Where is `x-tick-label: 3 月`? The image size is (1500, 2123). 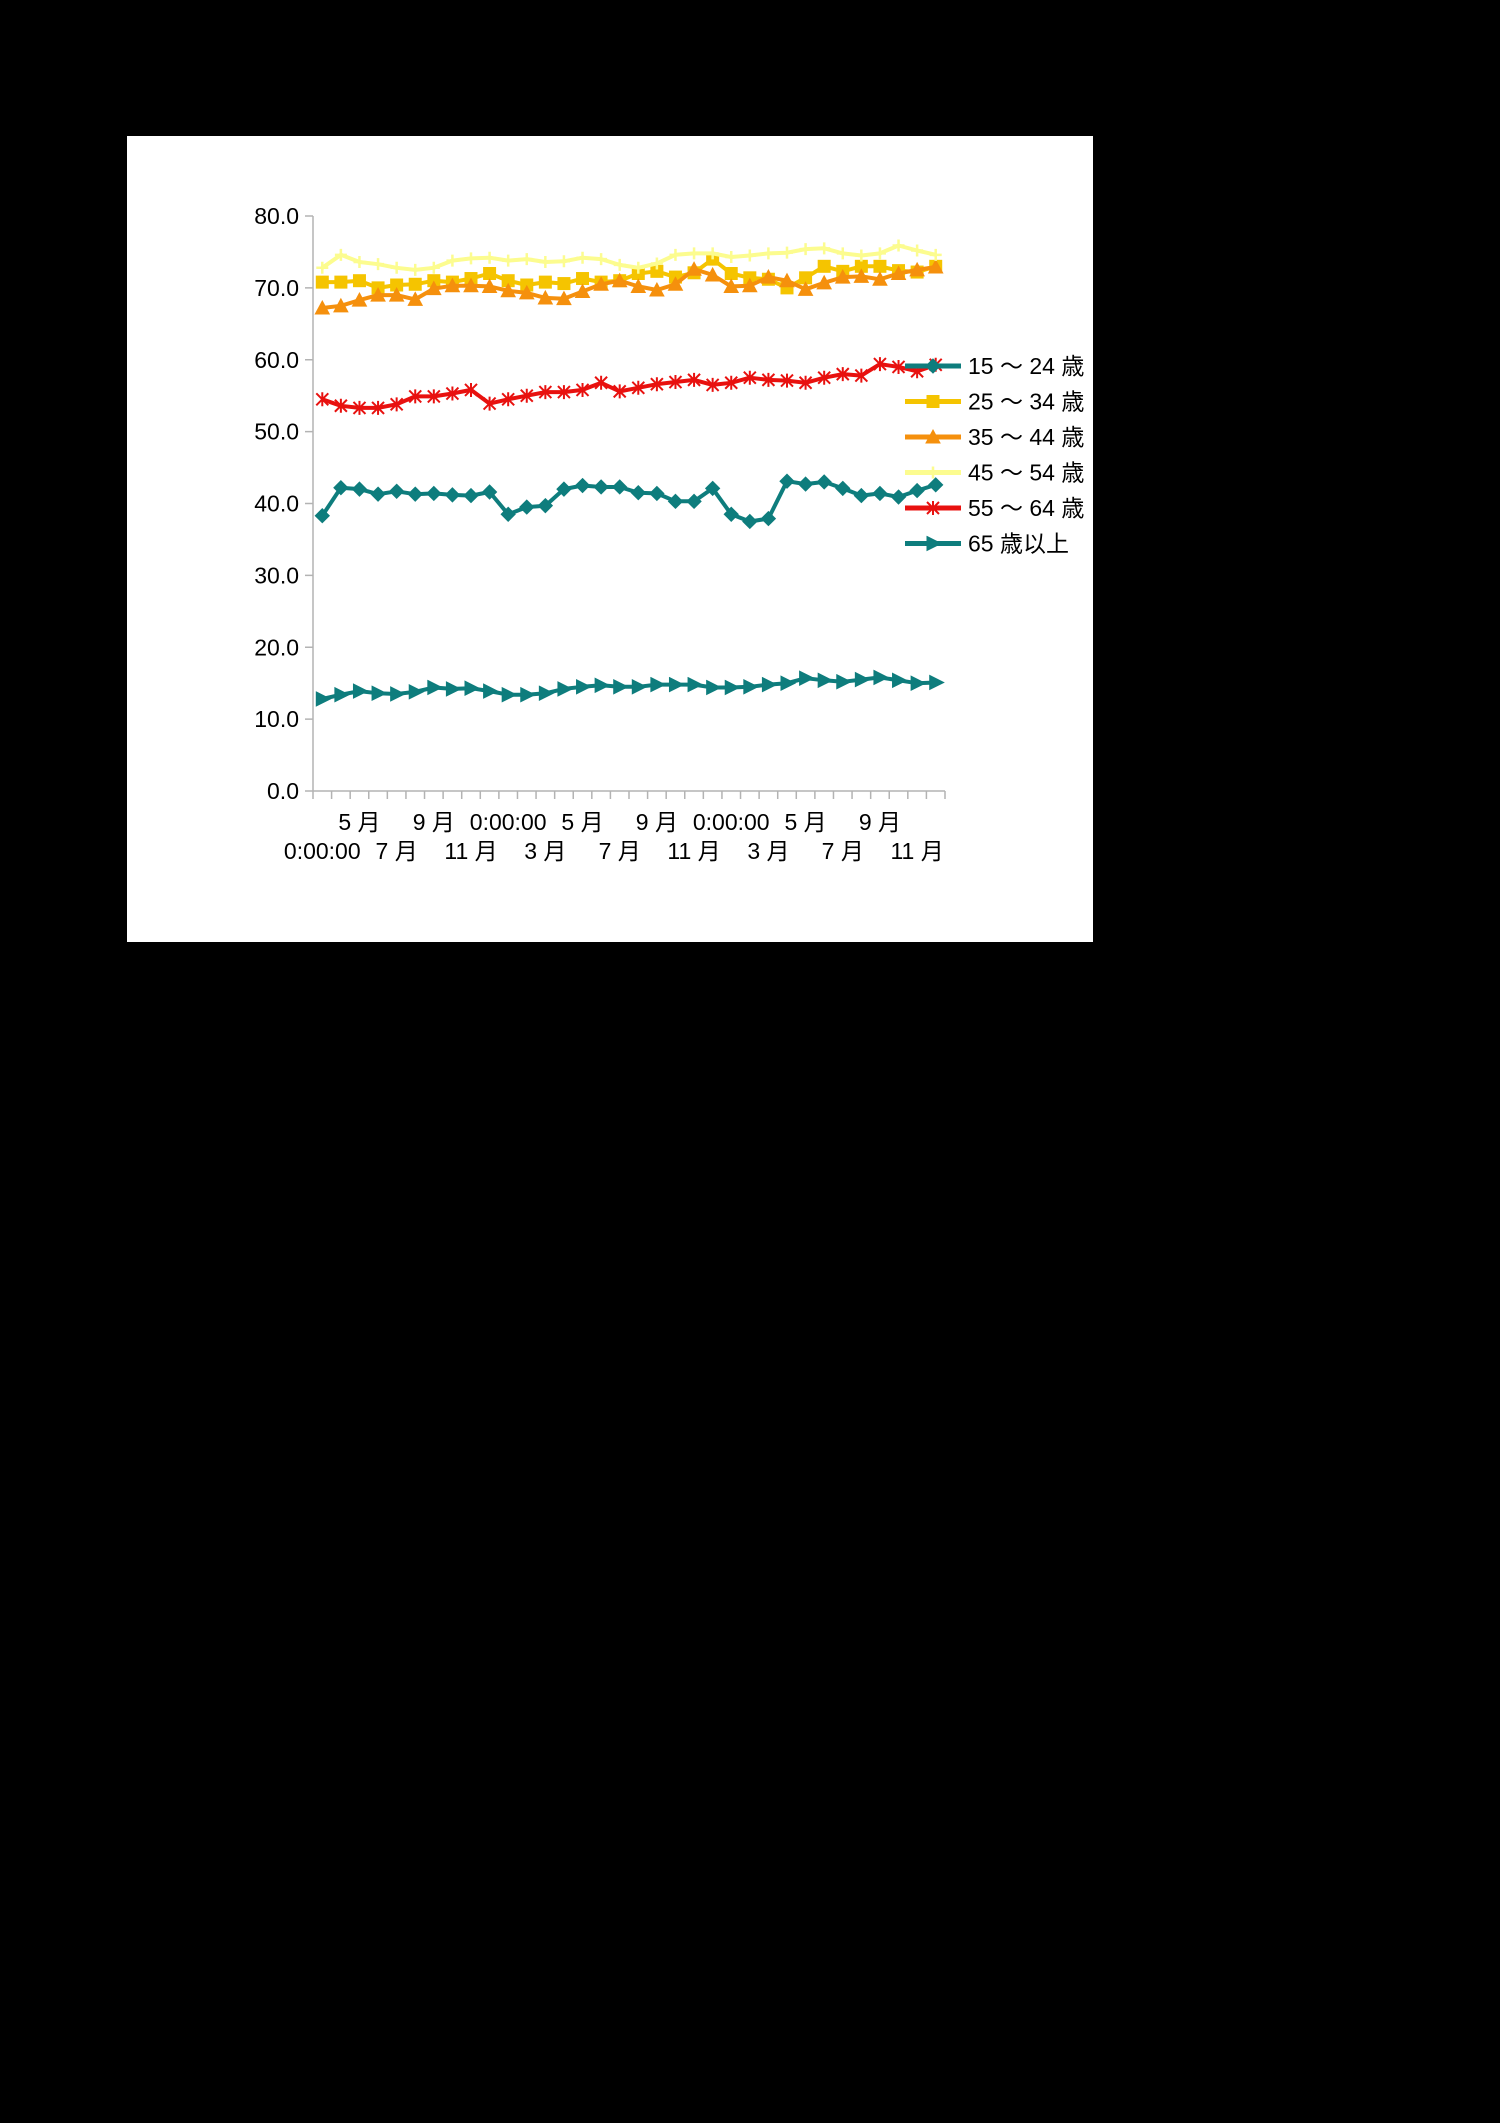 x-tick-label: 3 月 is located at coordinates (768, 851).